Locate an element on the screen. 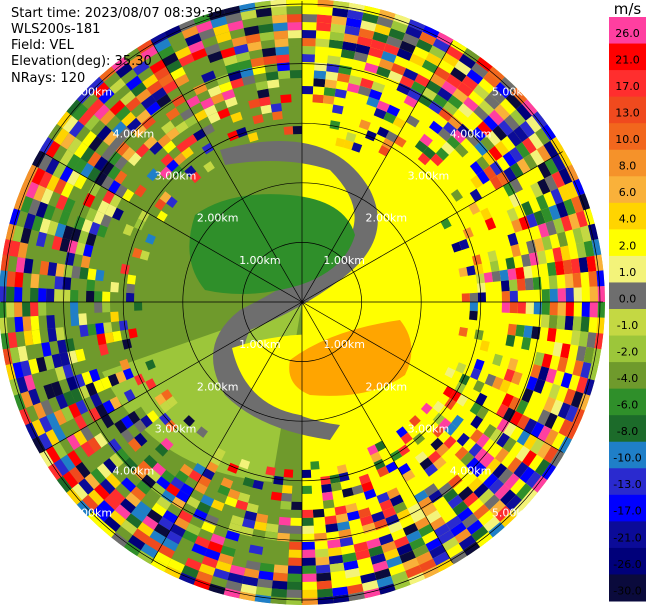  colorbar-tick-label: -10.0 is located at coordinates (627, 458).